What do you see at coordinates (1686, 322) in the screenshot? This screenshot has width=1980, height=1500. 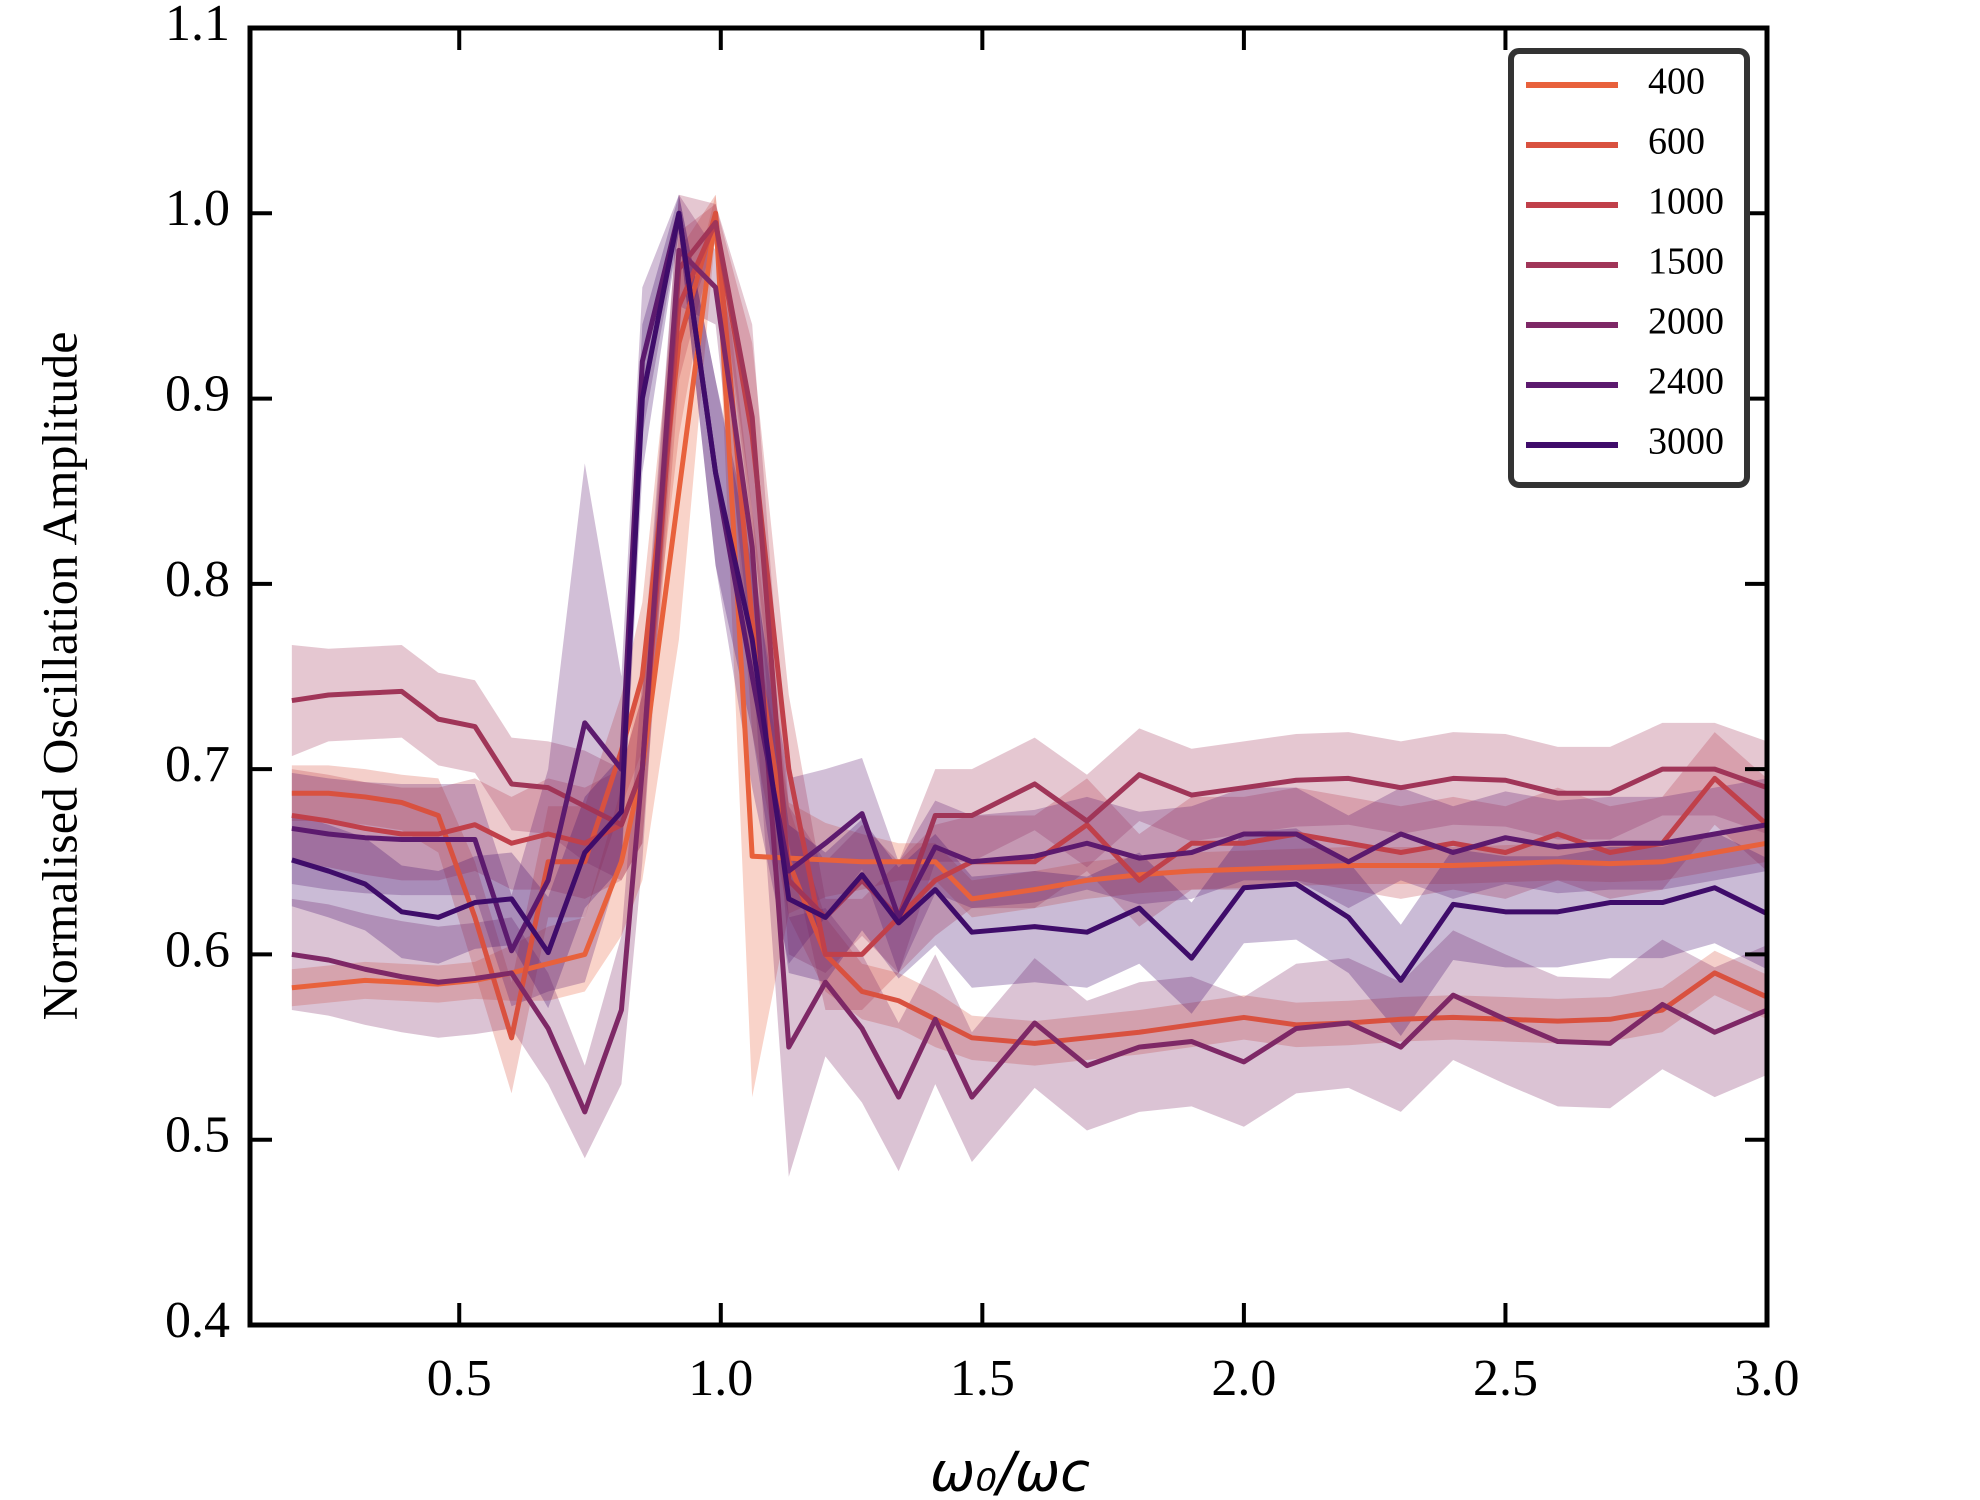 I see `legend-label: 2000` at bounding box center [1686, 322].